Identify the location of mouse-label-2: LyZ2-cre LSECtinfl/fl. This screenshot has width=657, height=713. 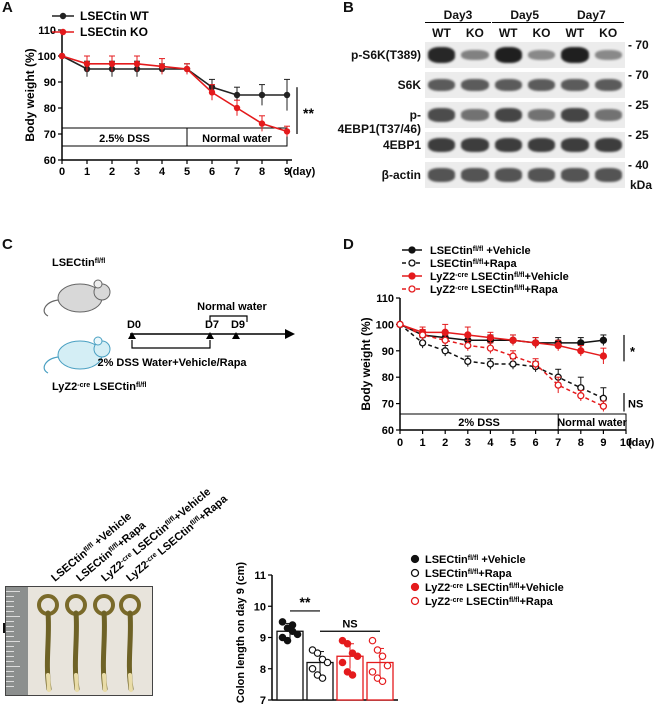
(99, 387).